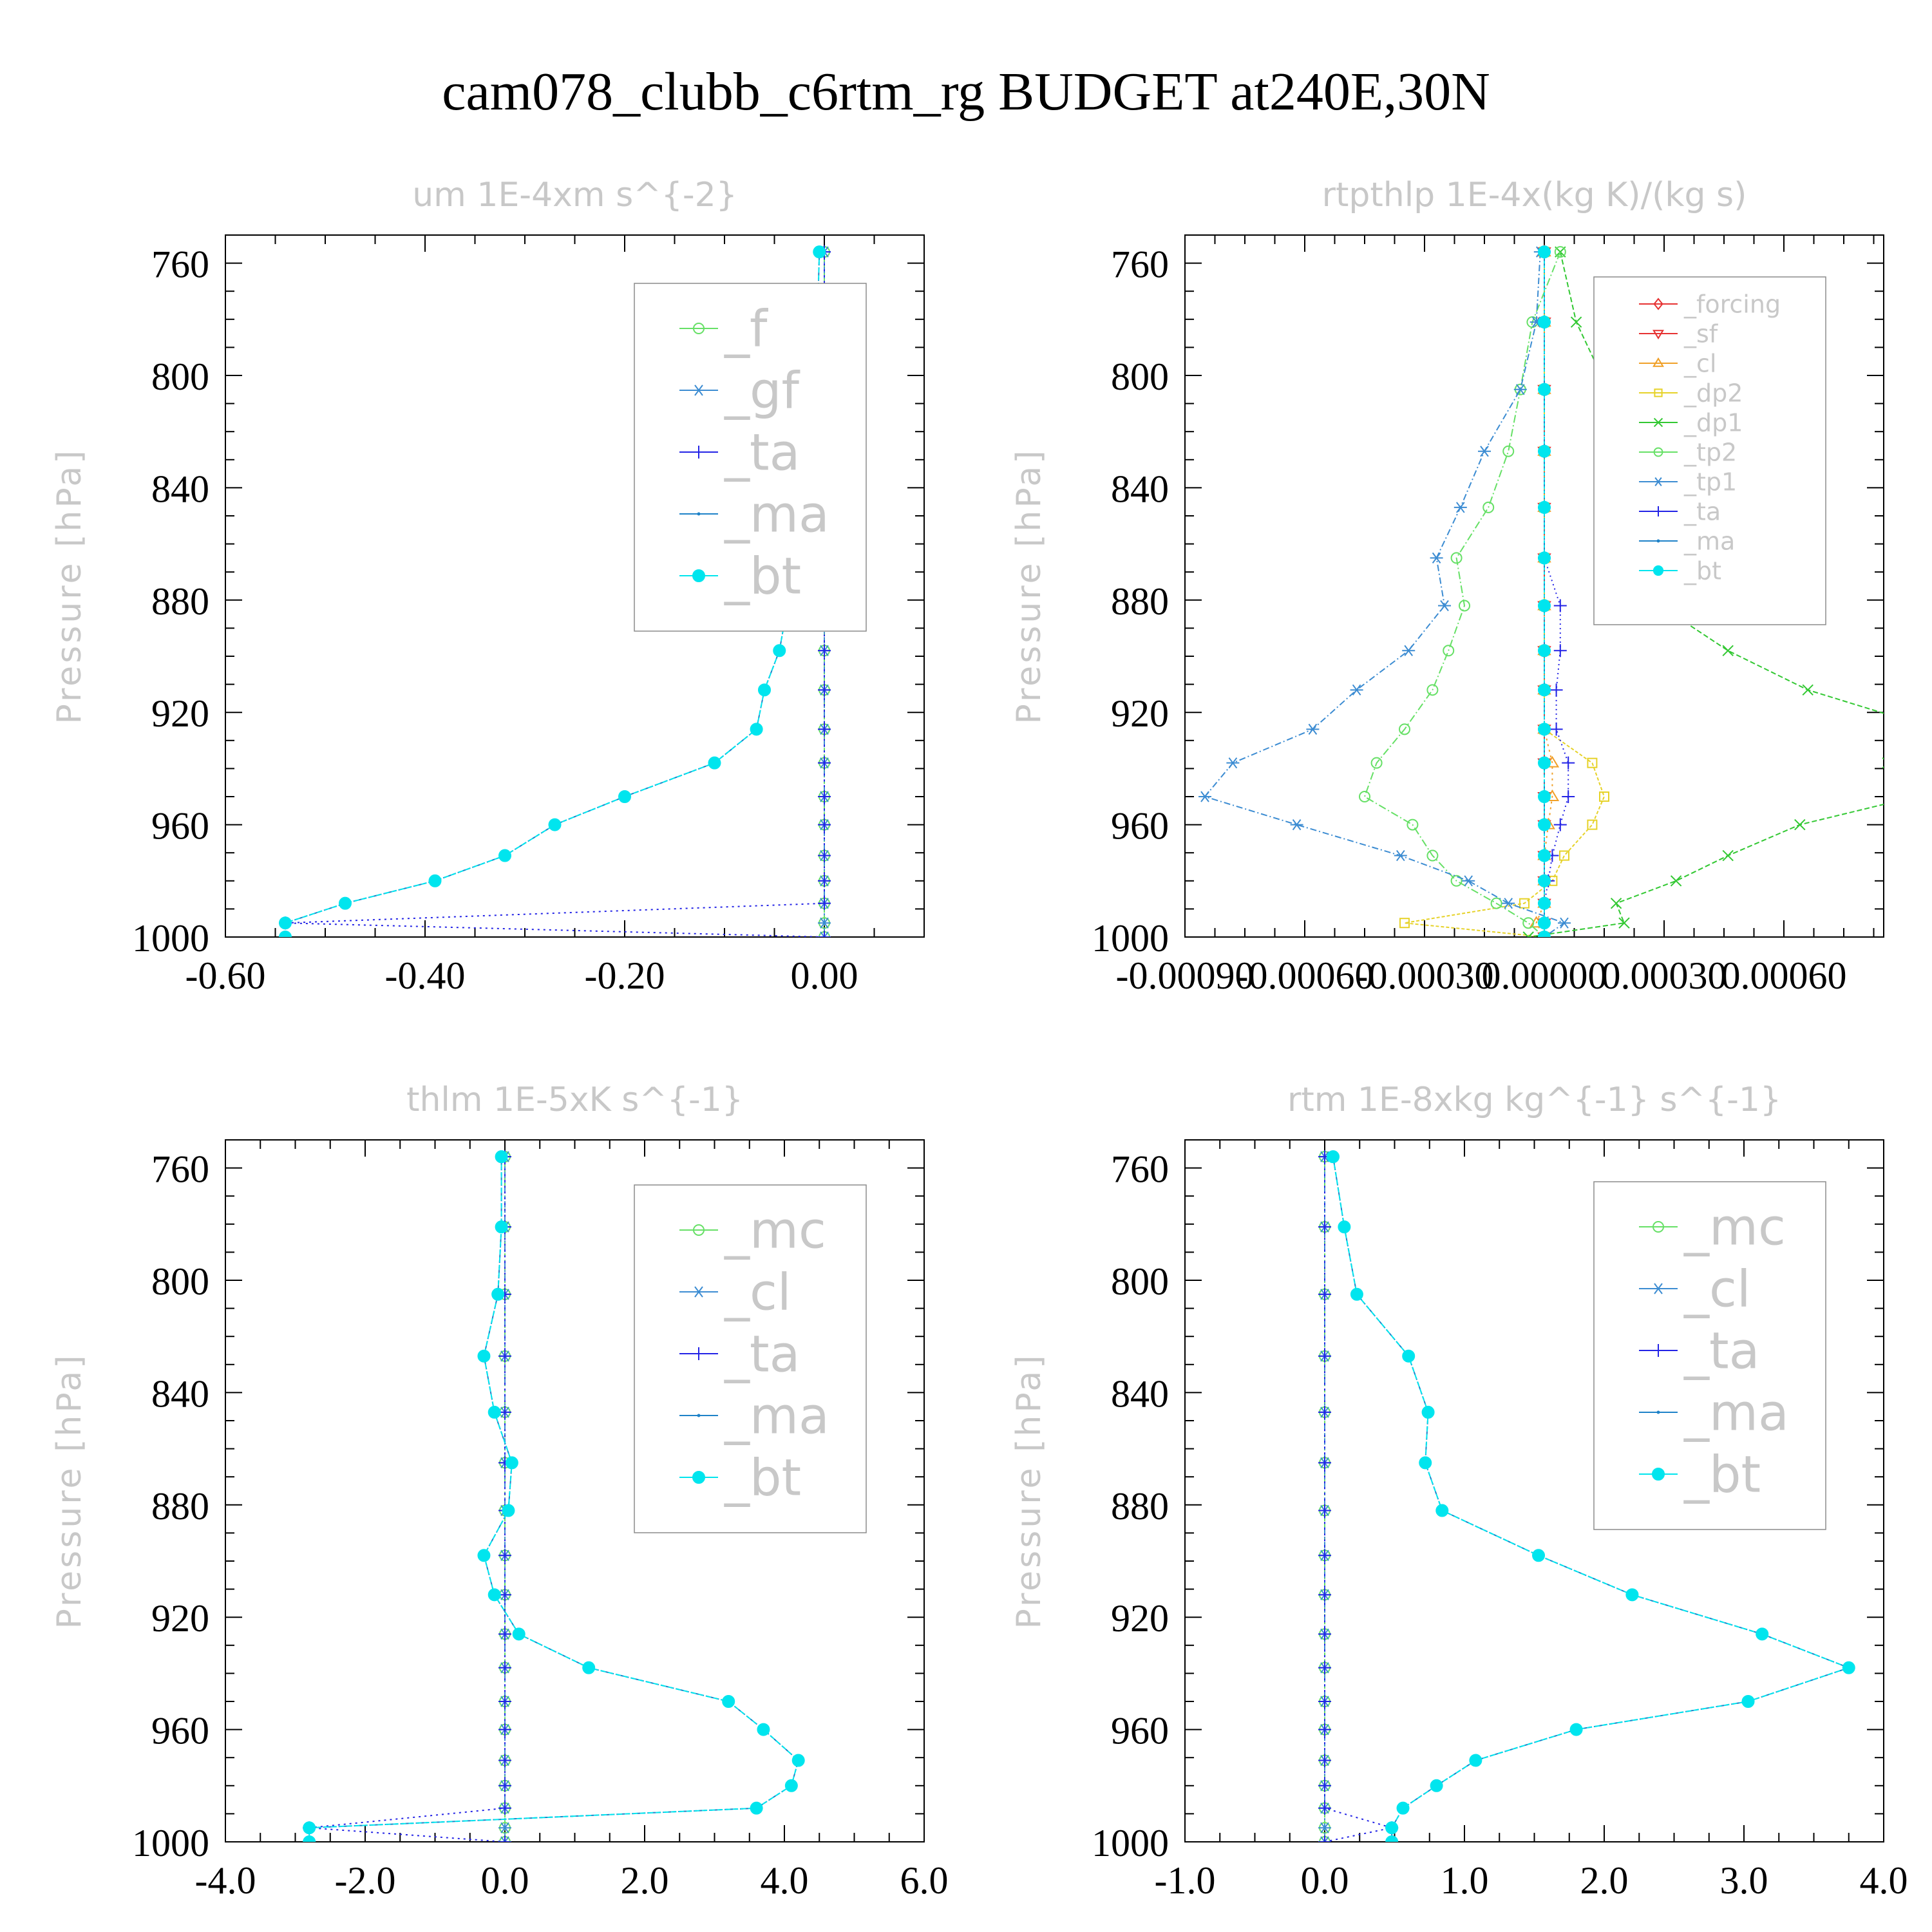 The height and width of the screenshot is (1932, 1932). Describe the element at coordinates (1534, 1100) in the screenshot. I see `chart-title: rtm 1E-8xkg kg^{-1} s^{-1}` at that location.